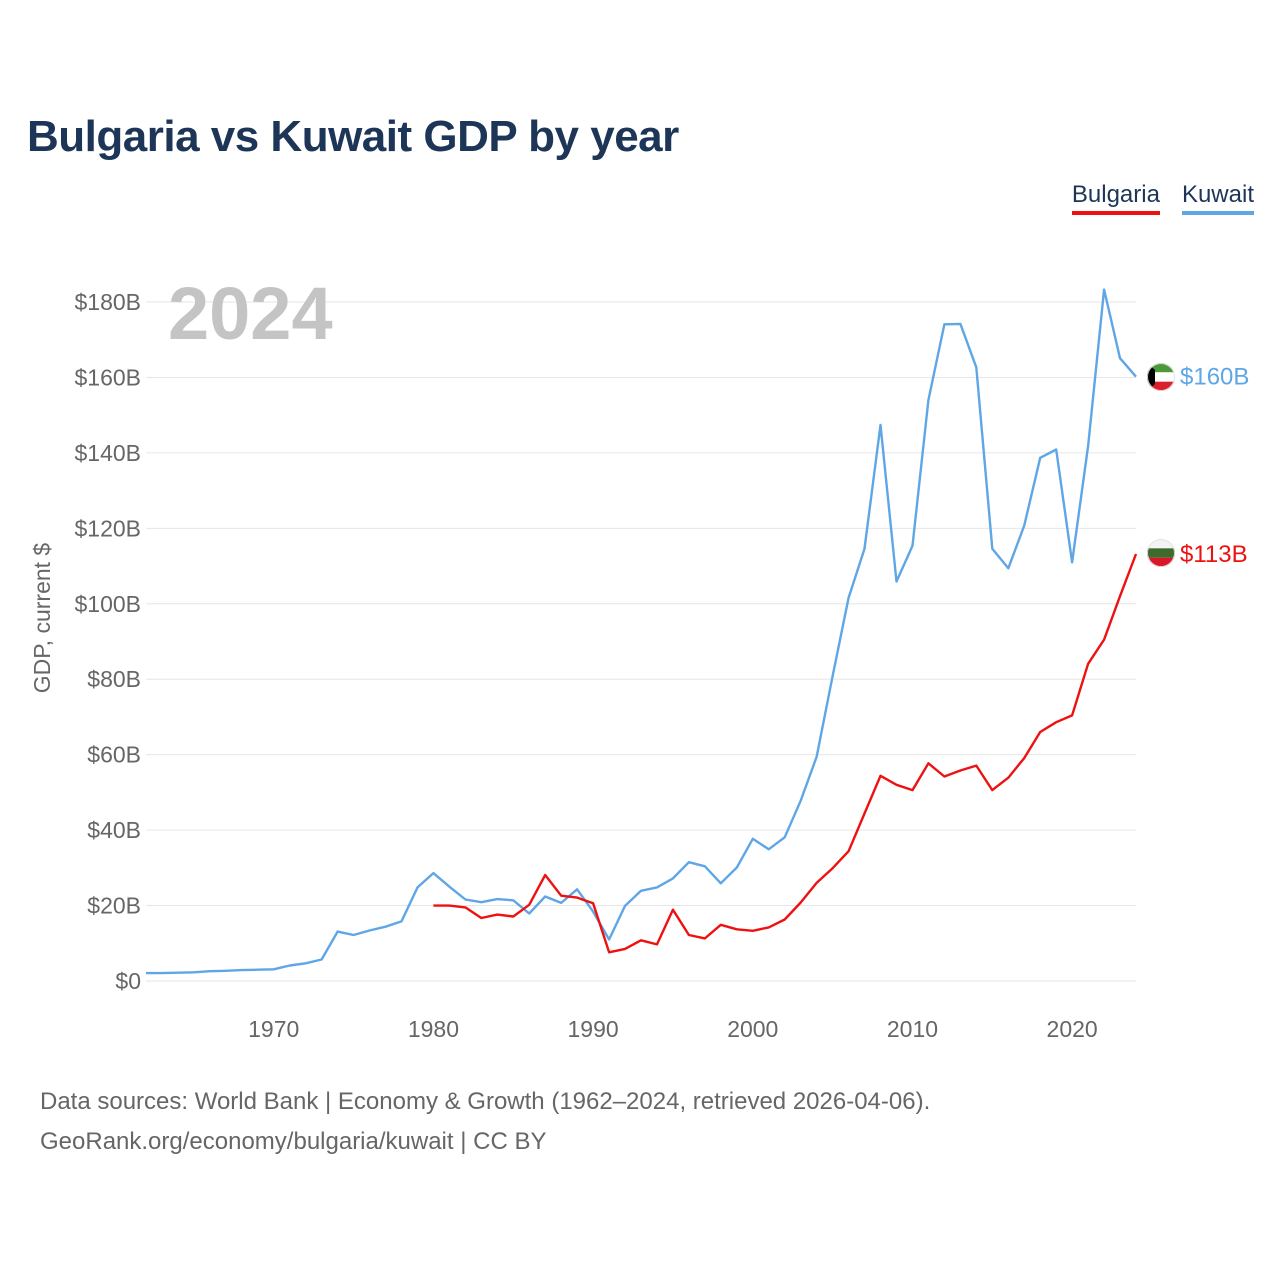 This screenshot has height=1280, width=1280. I want to click on year-watermark: 2024, so click(250, 313).